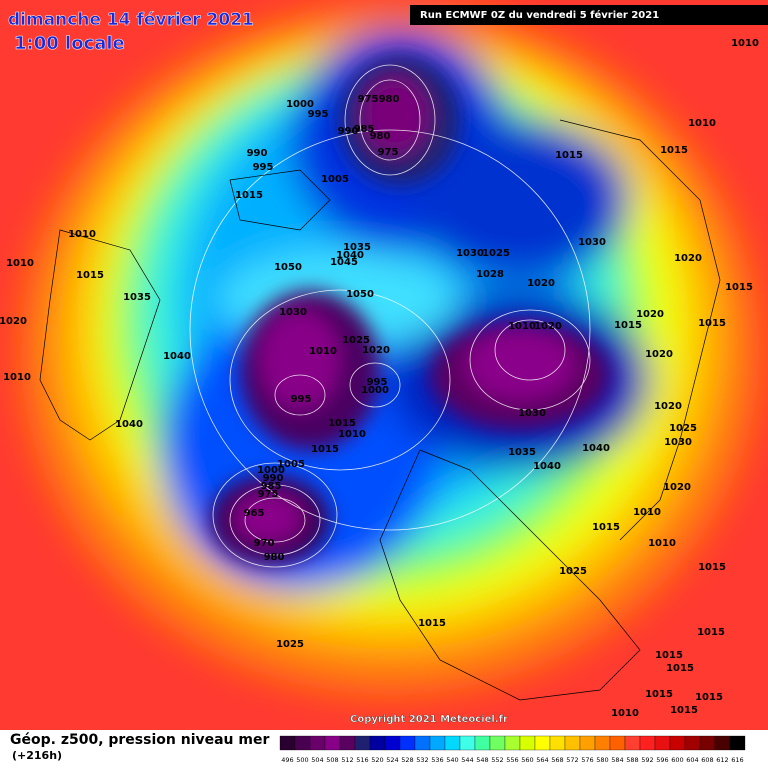  Describe the element at coordinates (392, 760) in the screenshot. I see `legend-tick-label: 524` at that location.